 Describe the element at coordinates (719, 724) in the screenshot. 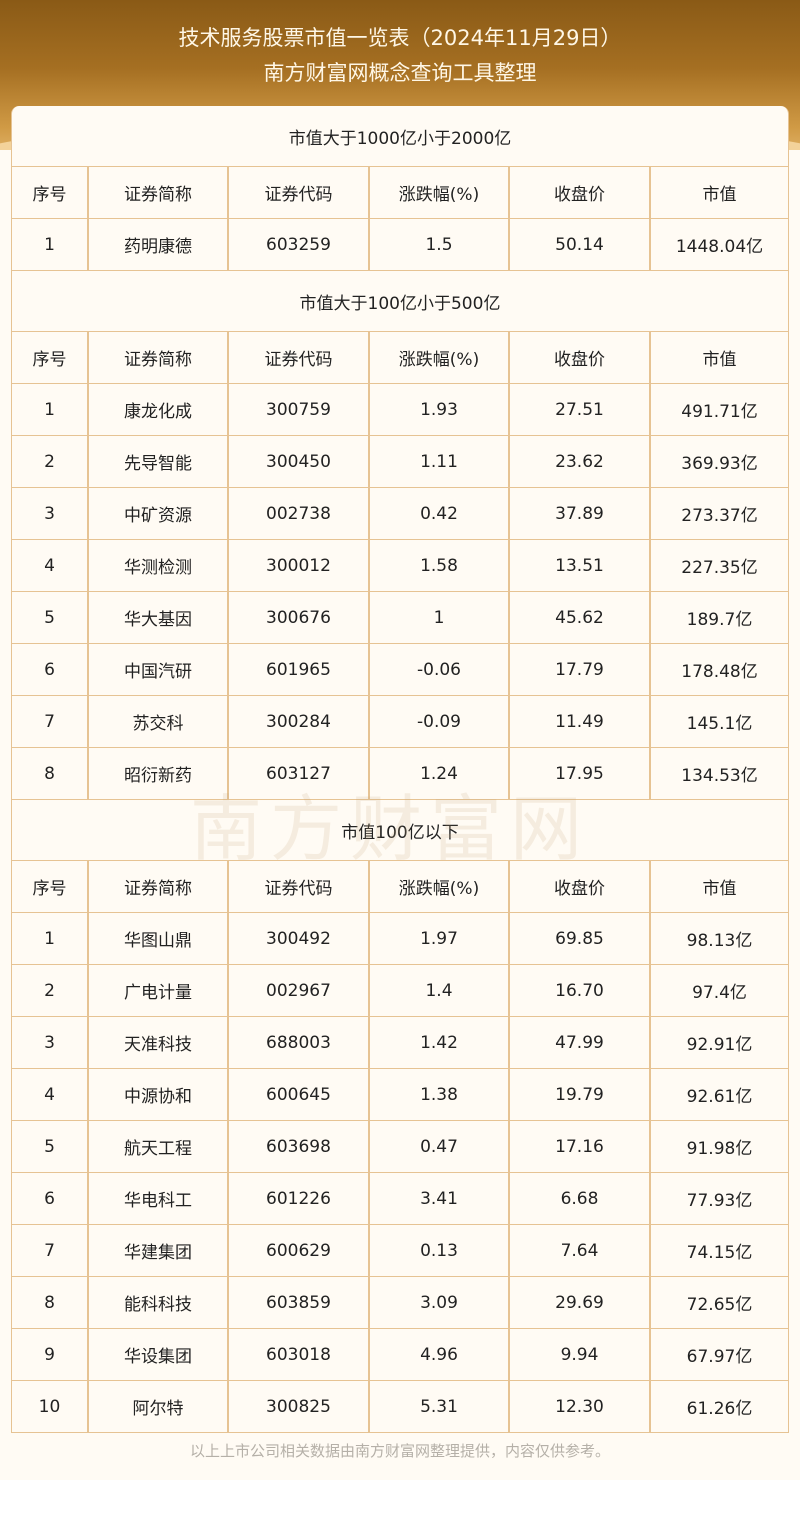

I see `table-cell: 145.1亿` at that location.